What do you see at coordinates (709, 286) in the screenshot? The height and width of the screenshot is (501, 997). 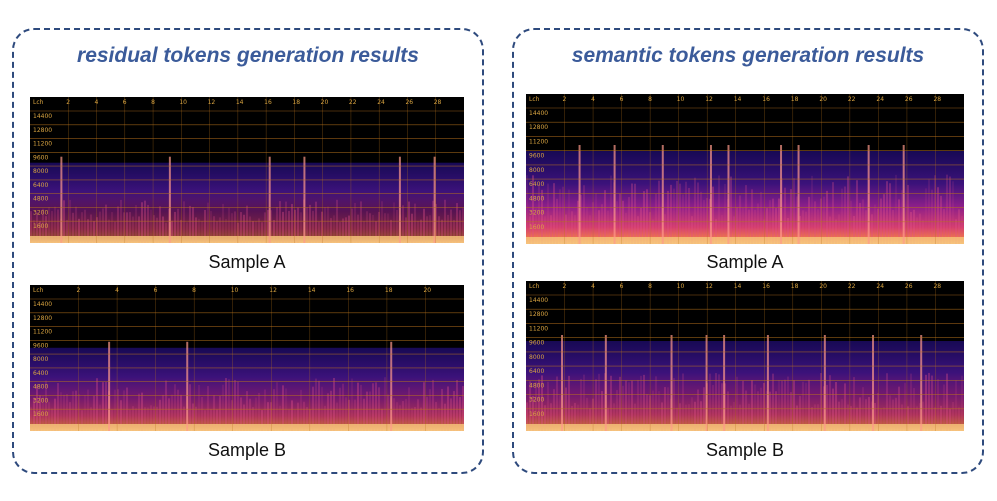 I see `time-tick-label: 12` at bounding box center [709, 286].